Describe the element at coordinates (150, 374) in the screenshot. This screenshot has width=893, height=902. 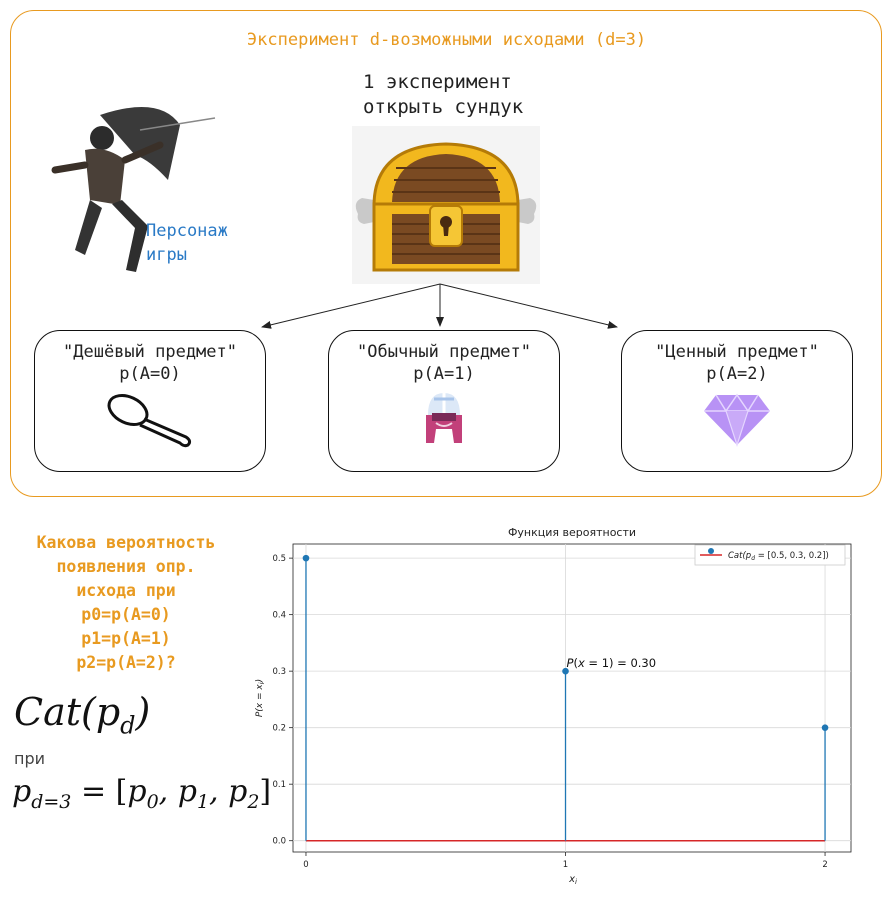
I see `outcome-prob: p(A=0)` at that location.